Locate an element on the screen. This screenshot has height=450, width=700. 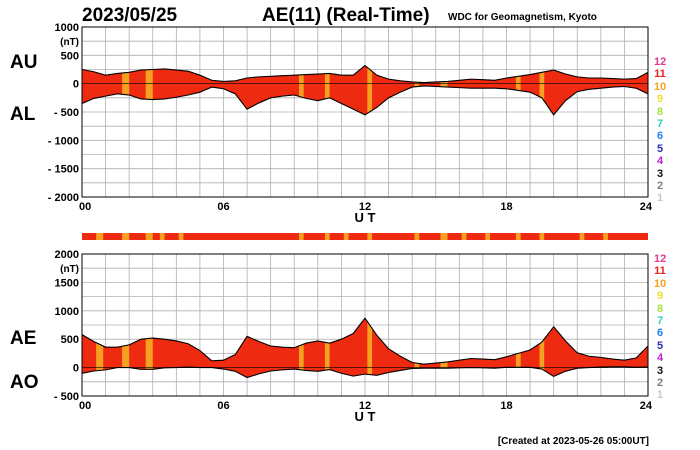
area-top is located at coordinates (365, 90).